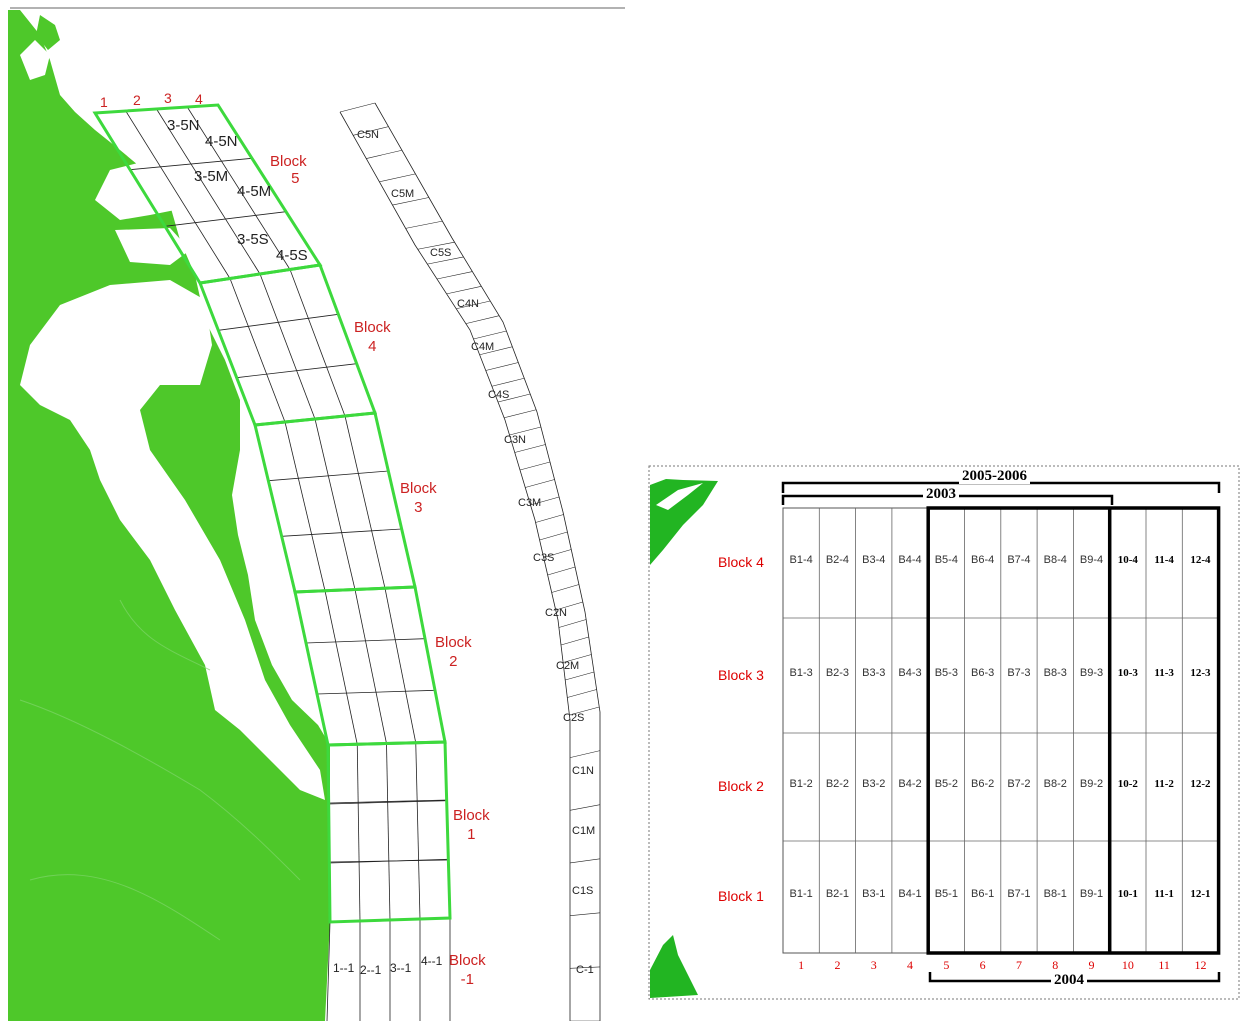 Image resolution: width=1245 pixels, height=1026 pixels. Describe the element at coordinates (574, 718) in the screenshot. I see `control-cell-label: C2S` at that location.